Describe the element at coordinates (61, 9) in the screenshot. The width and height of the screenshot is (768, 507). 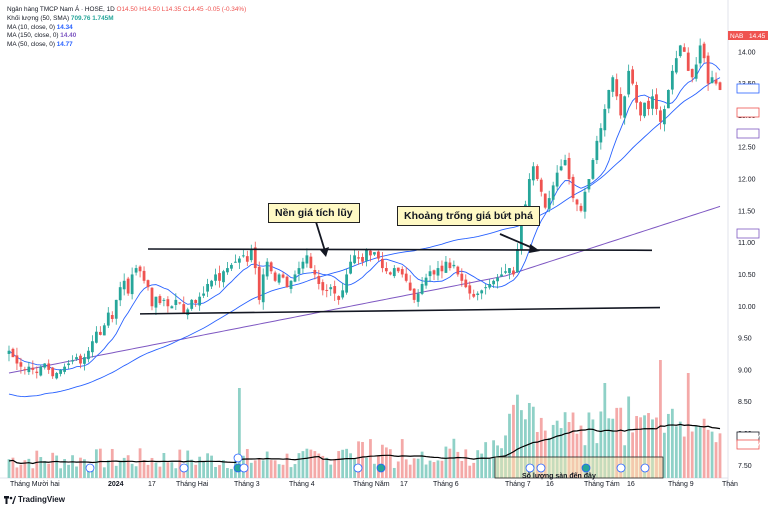
I see `symbol-line: Ngân hàng TMCP Nam Á · HOSE, 1D` at that location.